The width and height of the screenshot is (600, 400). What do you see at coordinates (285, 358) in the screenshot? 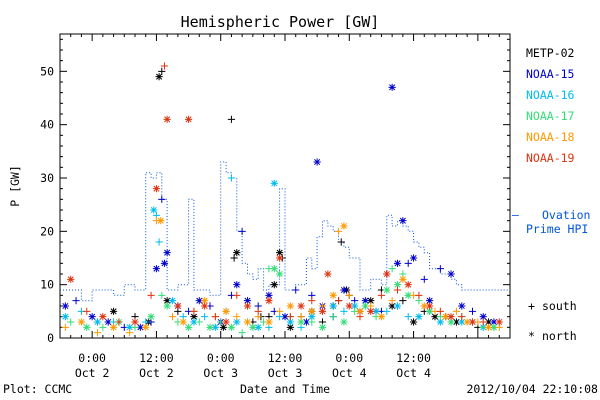
I see `x-tick-label-time: 12:00` at bounding box center [285, 358].